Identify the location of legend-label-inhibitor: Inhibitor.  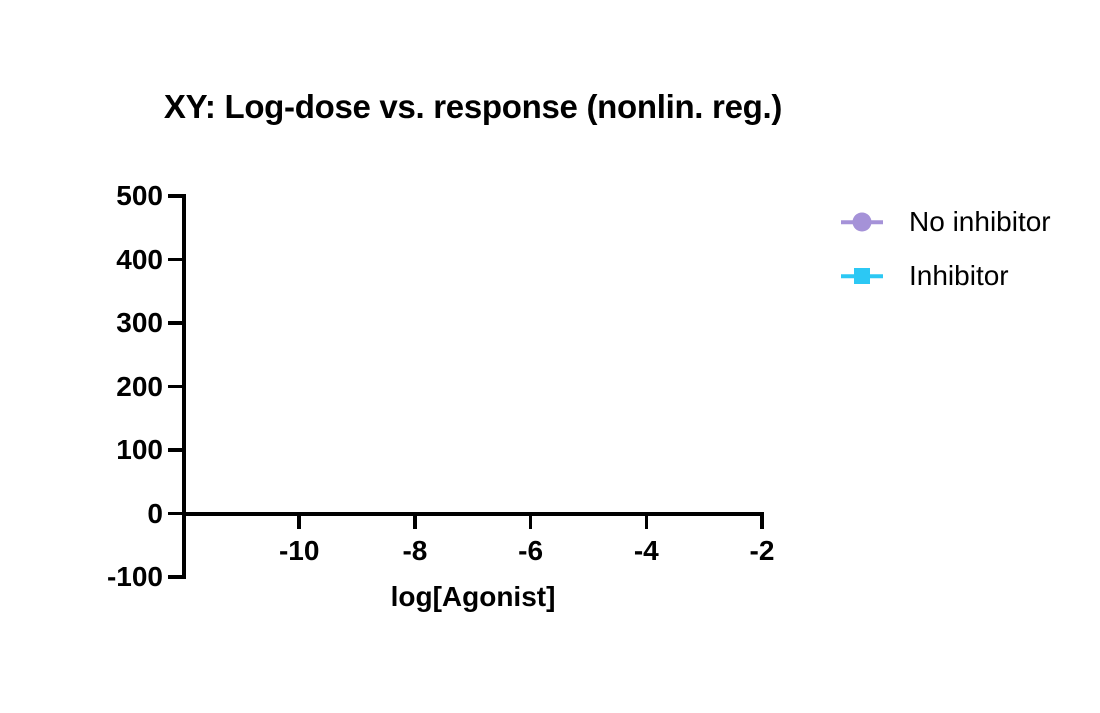
(959, 275).